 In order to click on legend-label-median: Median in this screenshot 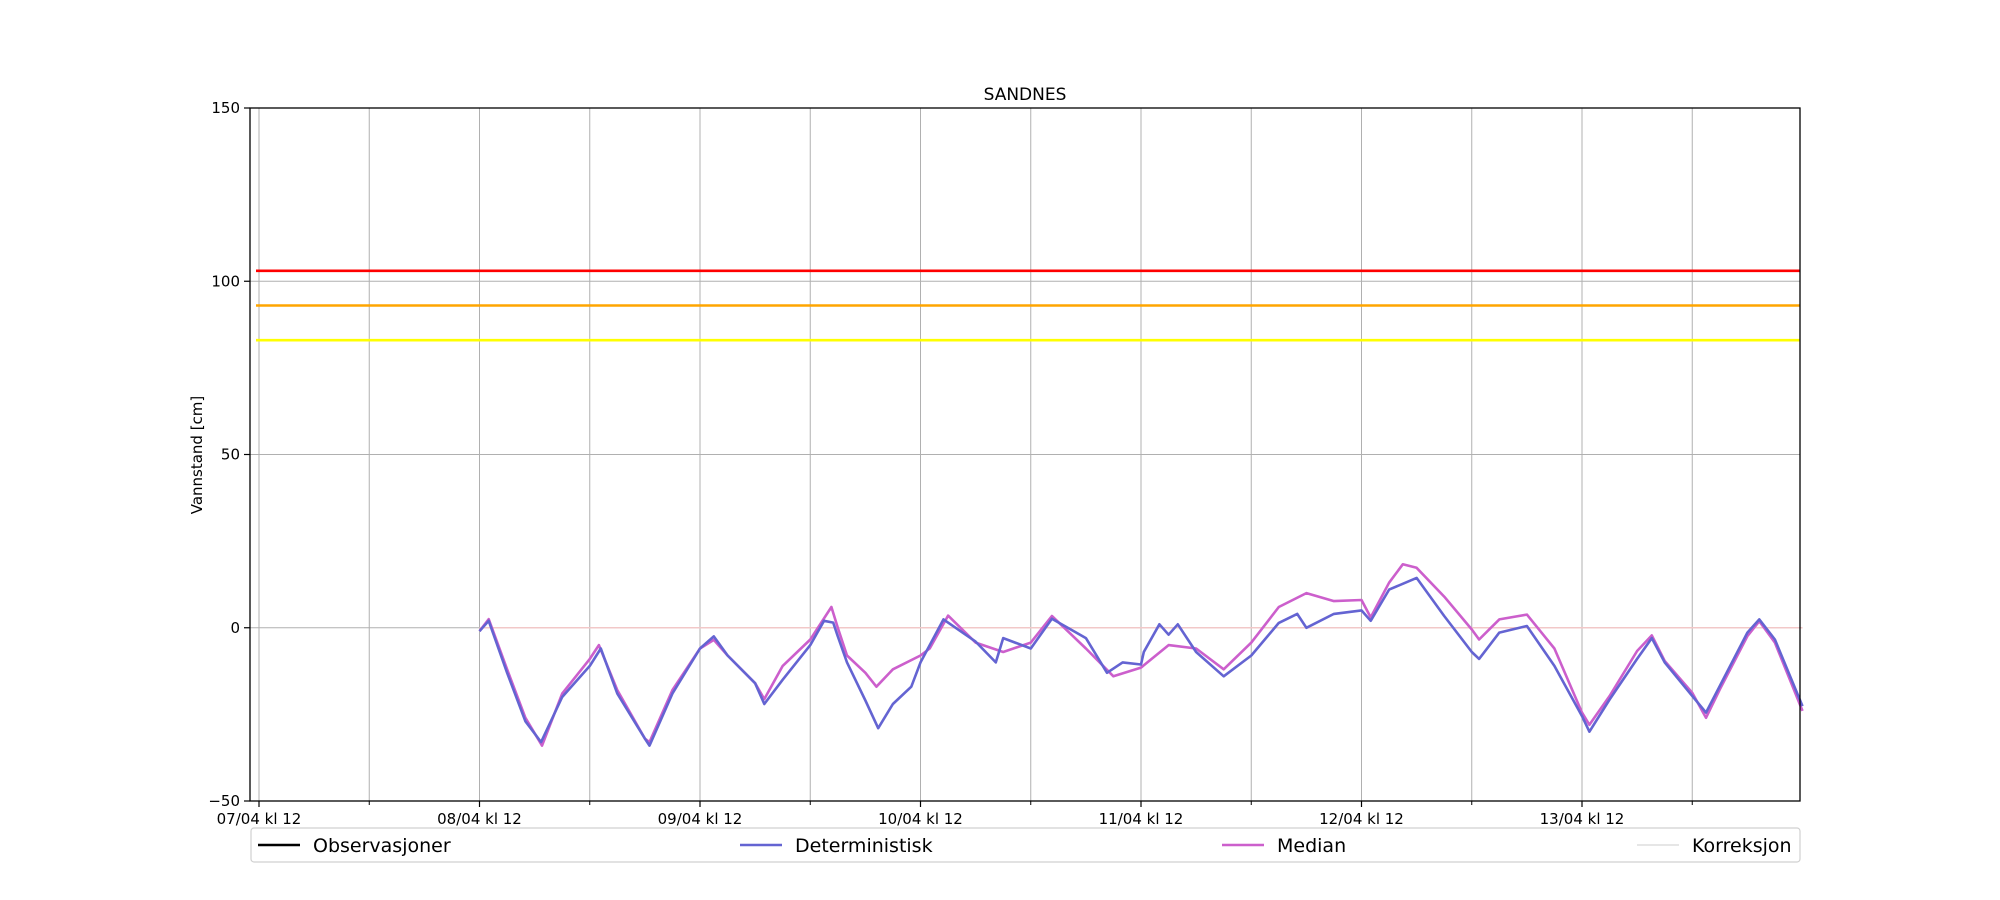, I will do `click(1311, 846)`.